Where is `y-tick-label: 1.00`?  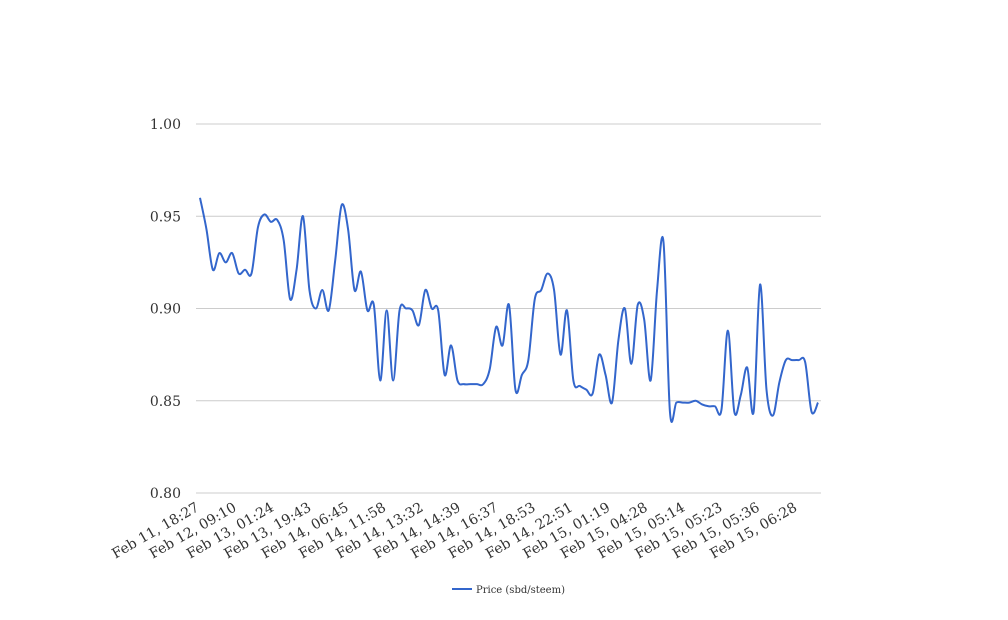
y-tick-label: 1.00 is located at coordinates (165, 125).